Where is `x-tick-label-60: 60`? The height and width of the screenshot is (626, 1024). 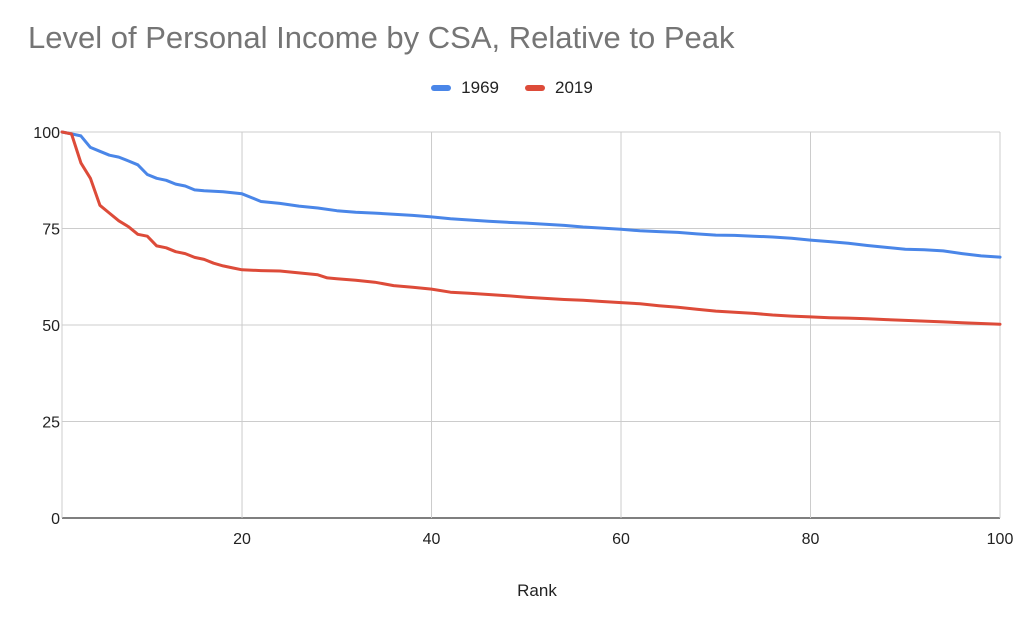 x-tick-label-60: 60 is located at coordinates (621, 539).